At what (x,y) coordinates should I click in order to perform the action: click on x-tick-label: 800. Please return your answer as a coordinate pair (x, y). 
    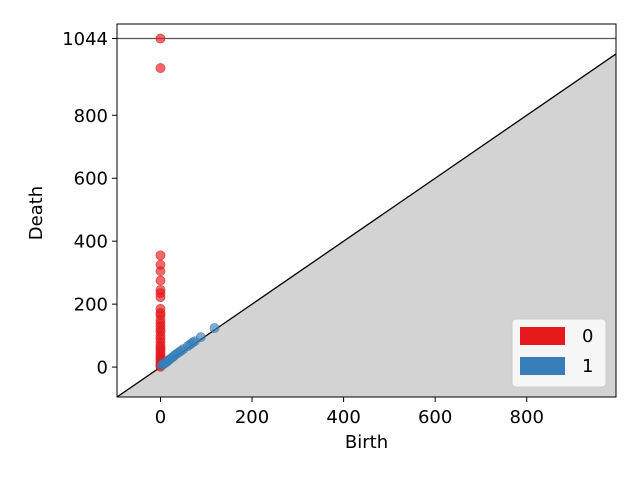
    Looking at the image, I should click on (527, 417).